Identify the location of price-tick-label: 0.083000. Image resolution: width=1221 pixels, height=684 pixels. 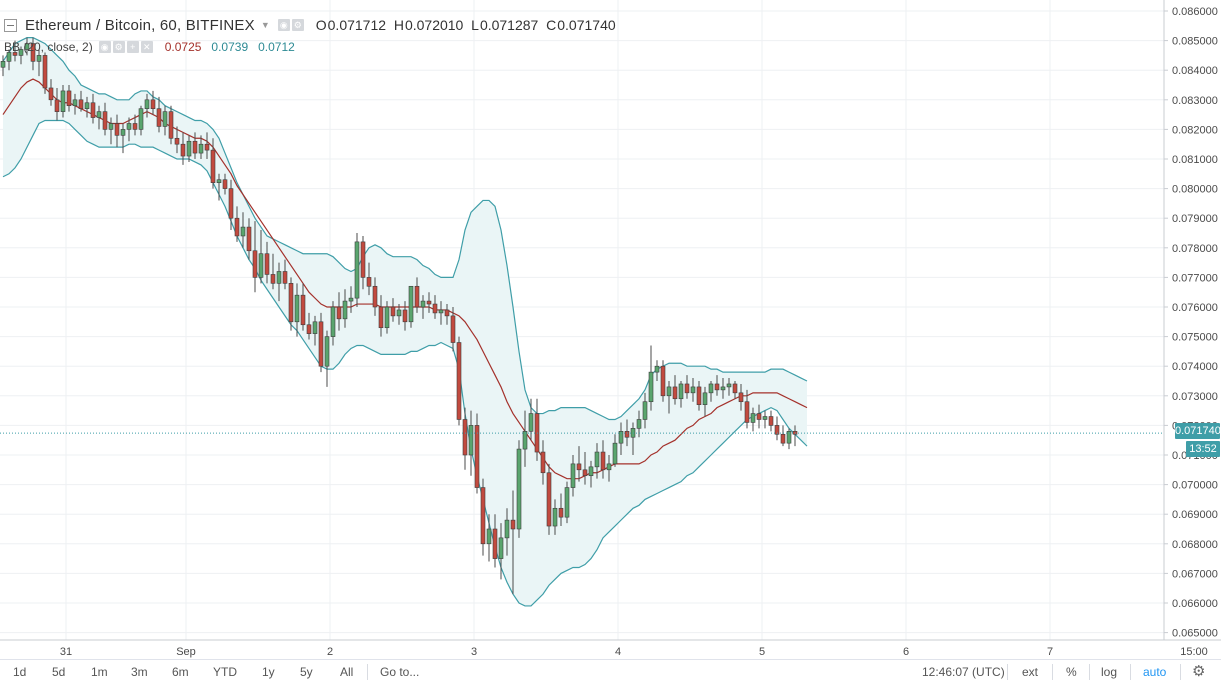
(1195, 101).